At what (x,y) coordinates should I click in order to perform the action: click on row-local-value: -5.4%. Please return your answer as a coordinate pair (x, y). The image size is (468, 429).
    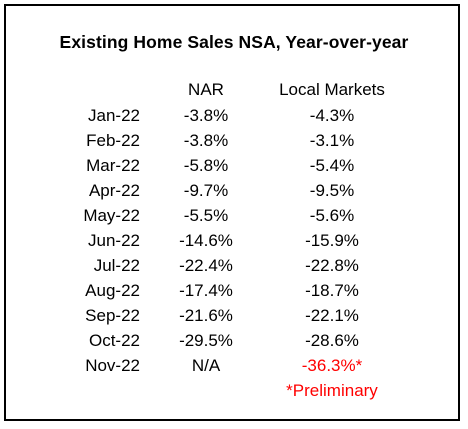
    Looking at the image, I should click on (332, 165).